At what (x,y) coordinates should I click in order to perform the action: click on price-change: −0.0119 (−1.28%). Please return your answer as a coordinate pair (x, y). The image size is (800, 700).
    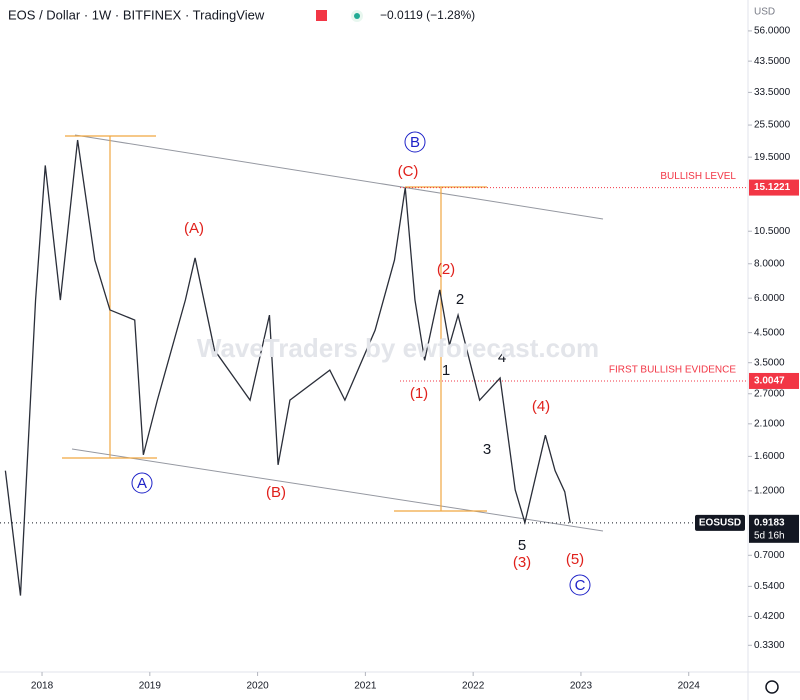
    Looking at the image, I should click on (427, 15).